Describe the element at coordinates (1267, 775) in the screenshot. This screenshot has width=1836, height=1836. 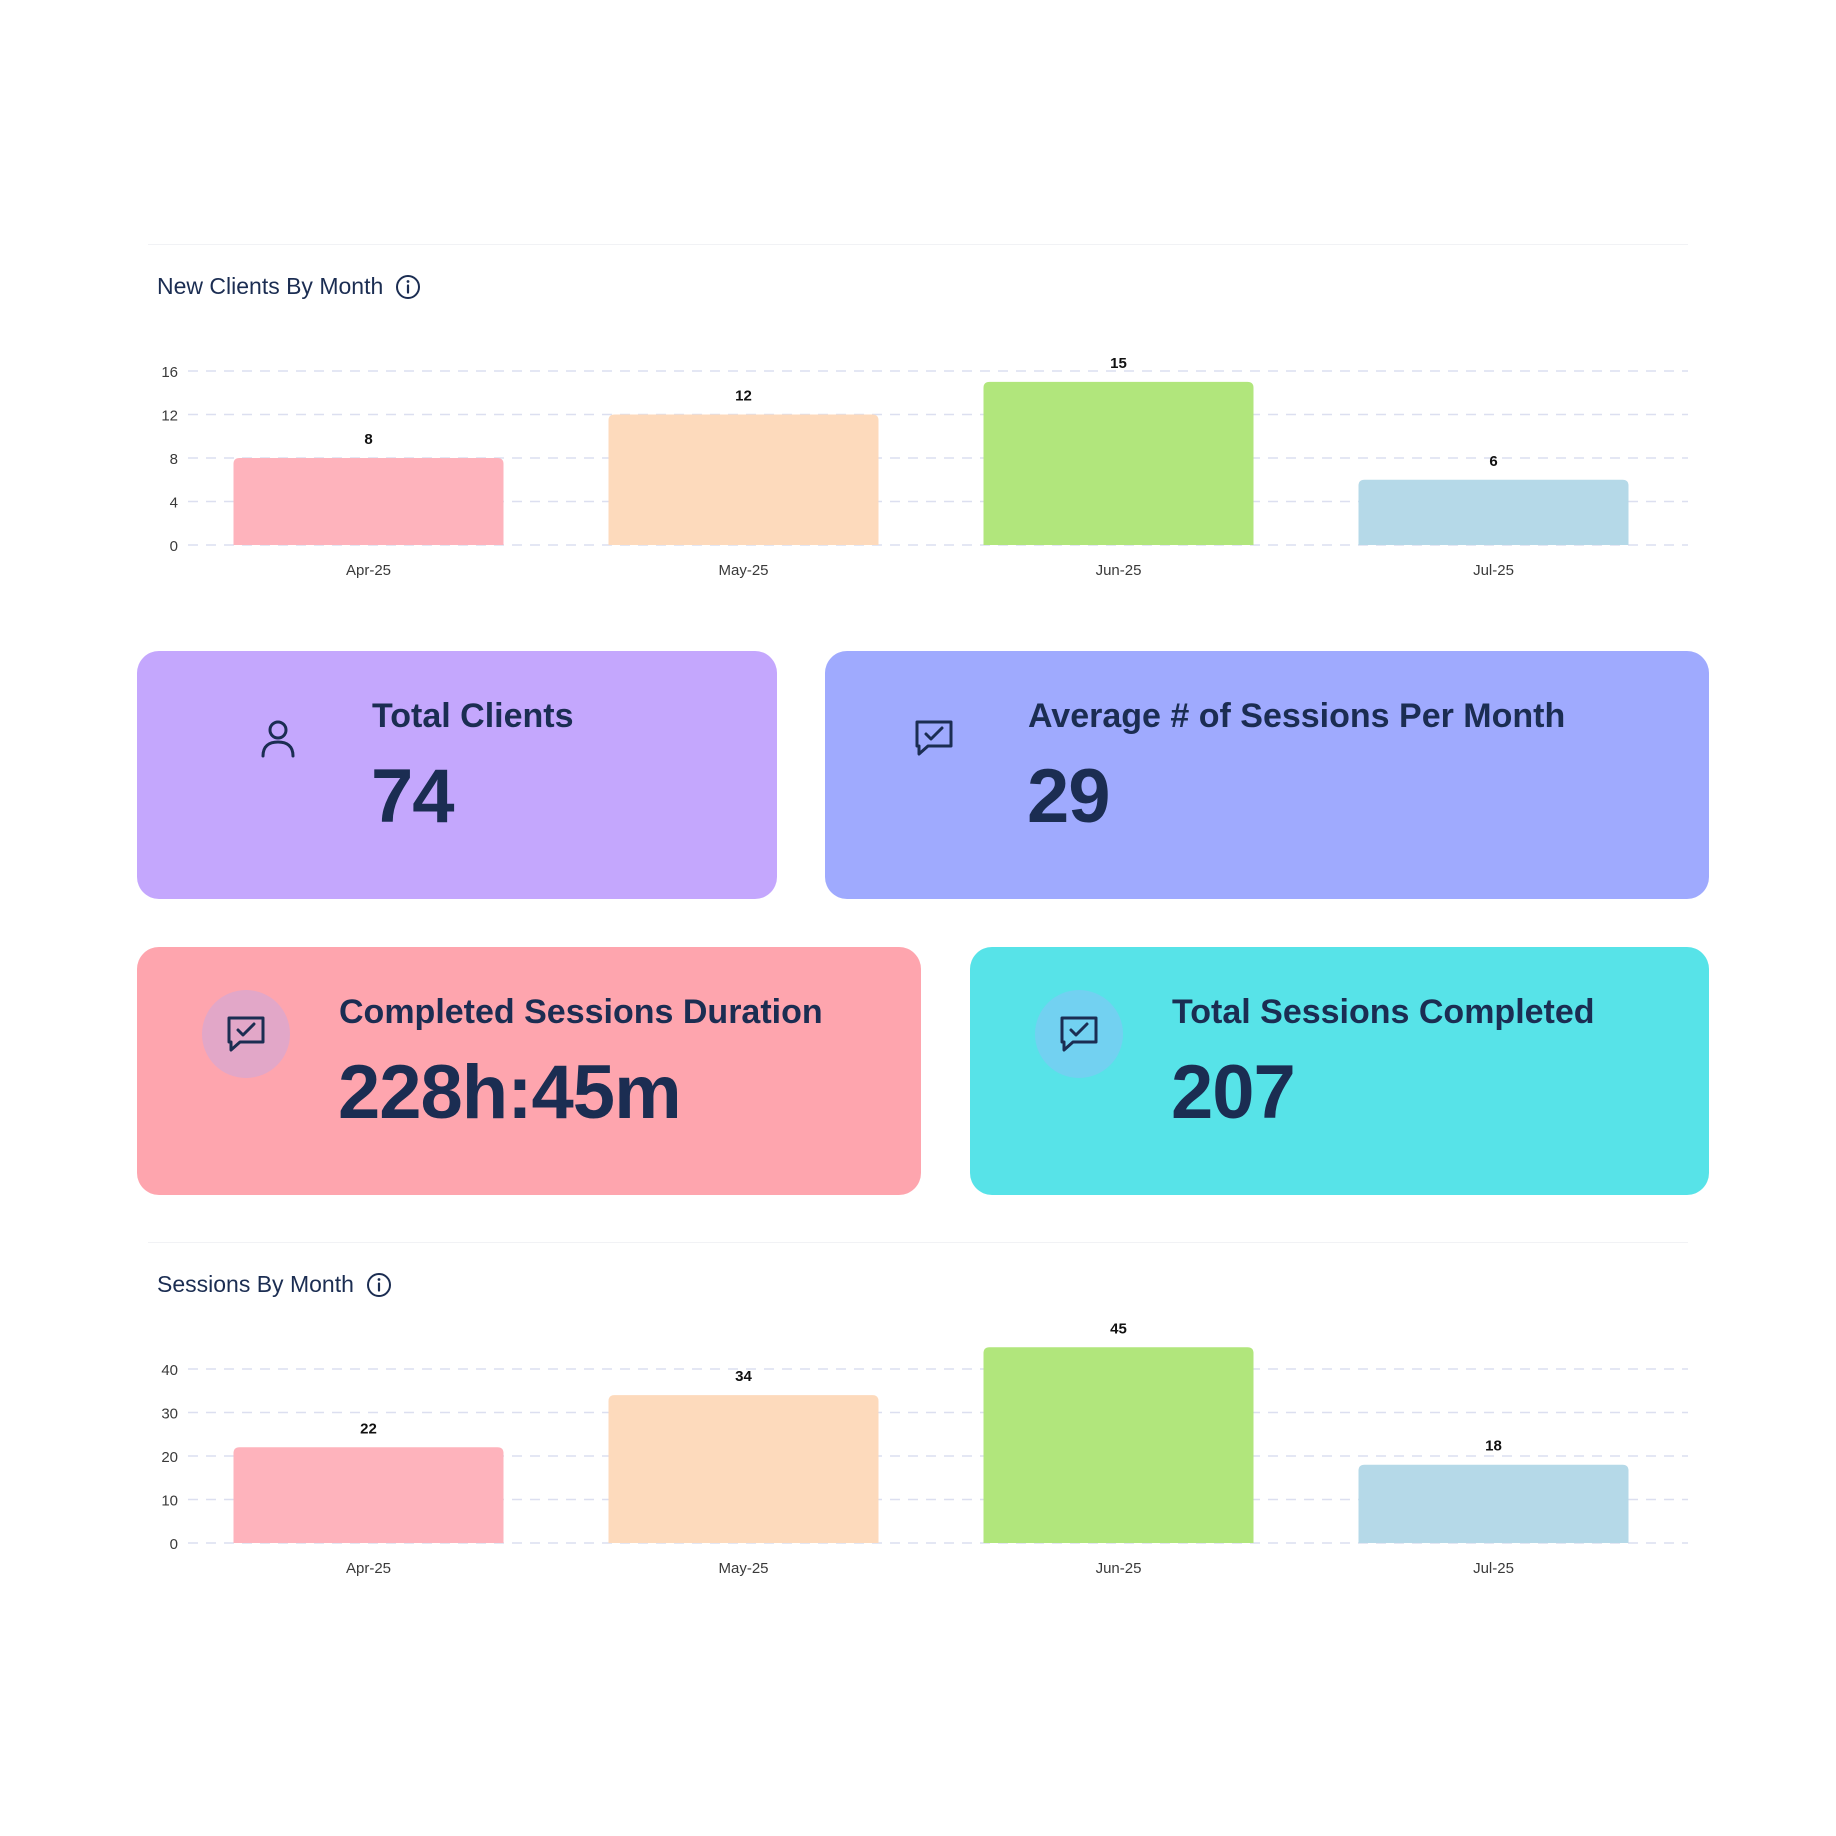
I see `avg-sessions-card: Average # of Sessions Per Month 29` at that location.